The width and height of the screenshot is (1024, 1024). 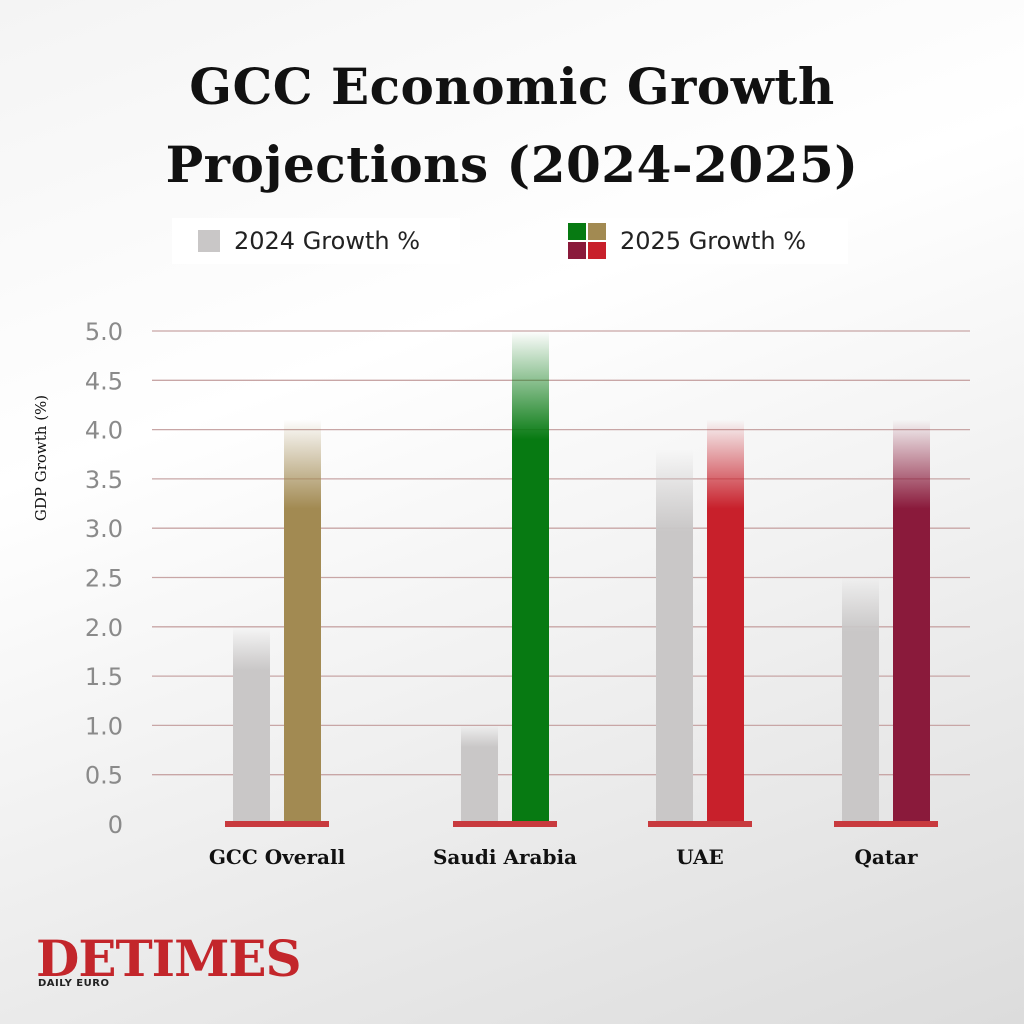 What do you see at coordinates (104, 677) in the screenshot?
I see `y-tick-label: 1.5` at bounding box center [104, 677].